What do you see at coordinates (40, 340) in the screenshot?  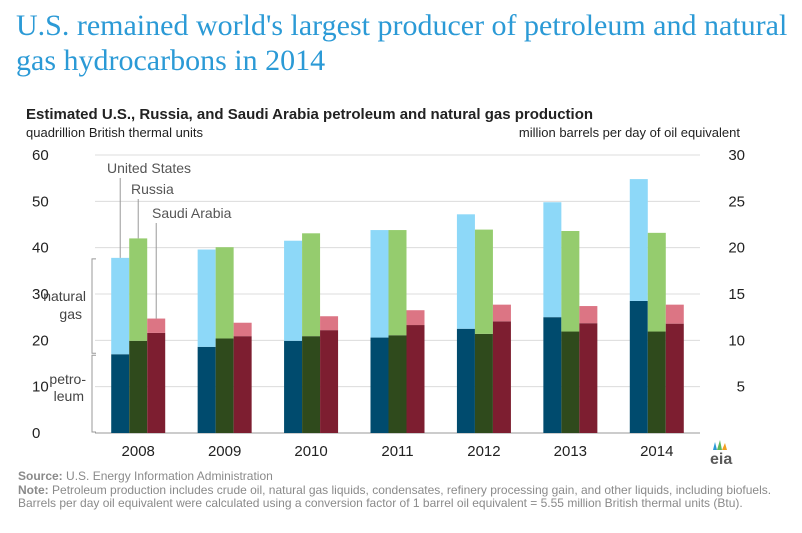 I see `y-tick-label: 20` at bounding box center [40, 340].